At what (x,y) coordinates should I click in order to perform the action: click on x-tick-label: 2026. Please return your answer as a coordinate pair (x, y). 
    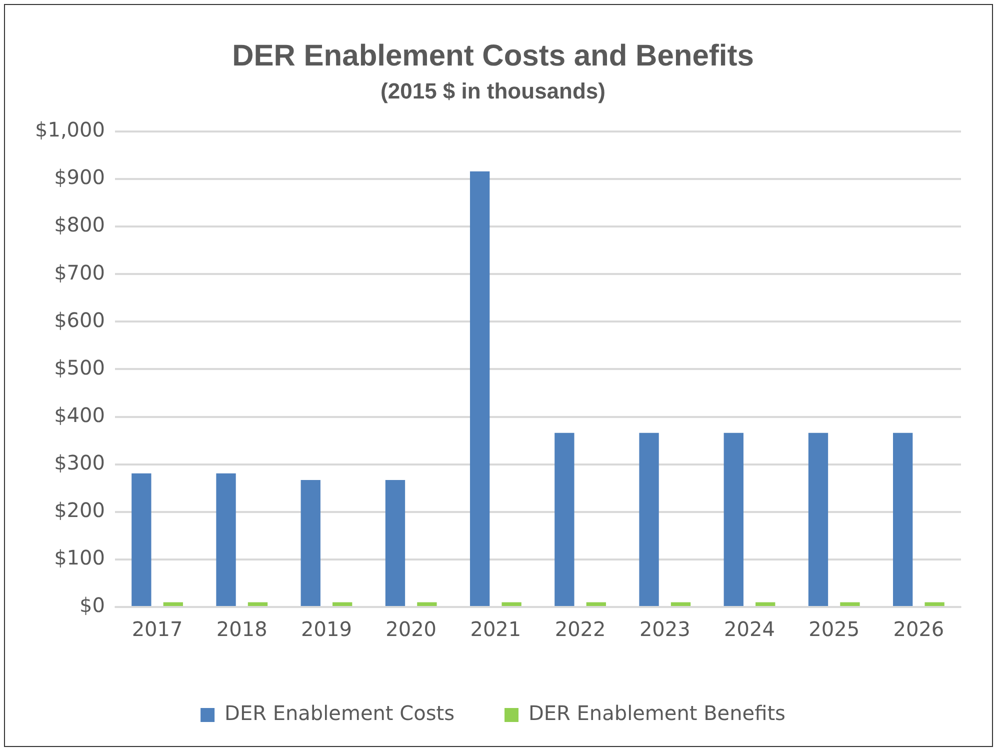
    Looking at the image, I should click on (918, 629).